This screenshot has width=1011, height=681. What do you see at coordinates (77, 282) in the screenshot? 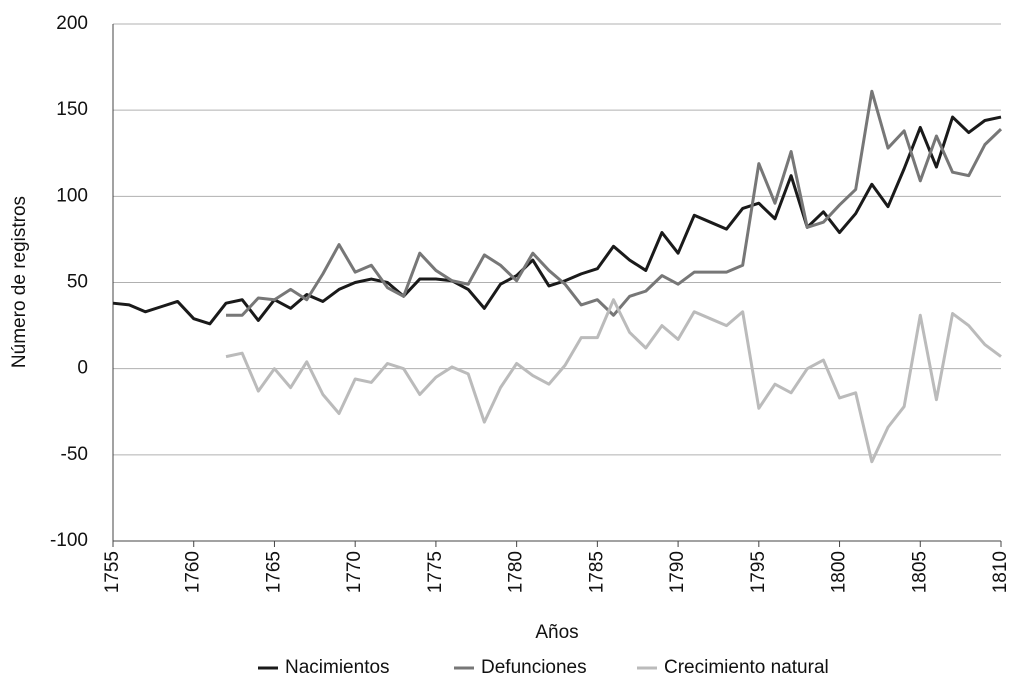
I see `y-tick-label: 50` at bounding box center [77, 282].